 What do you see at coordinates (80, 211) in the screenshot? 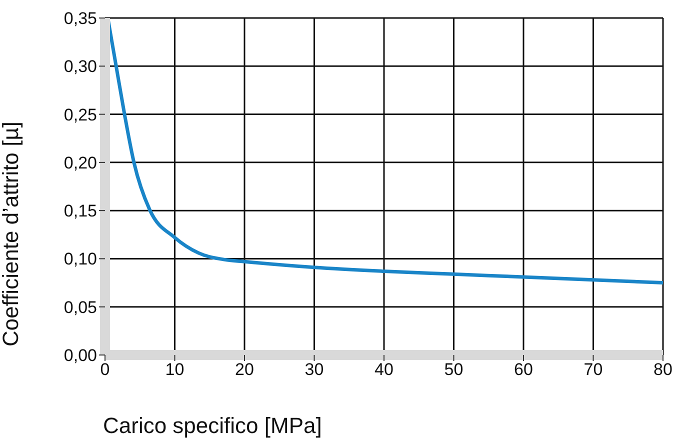
I see `y-tick-label: 0,15` at bounding box center [80, 211].